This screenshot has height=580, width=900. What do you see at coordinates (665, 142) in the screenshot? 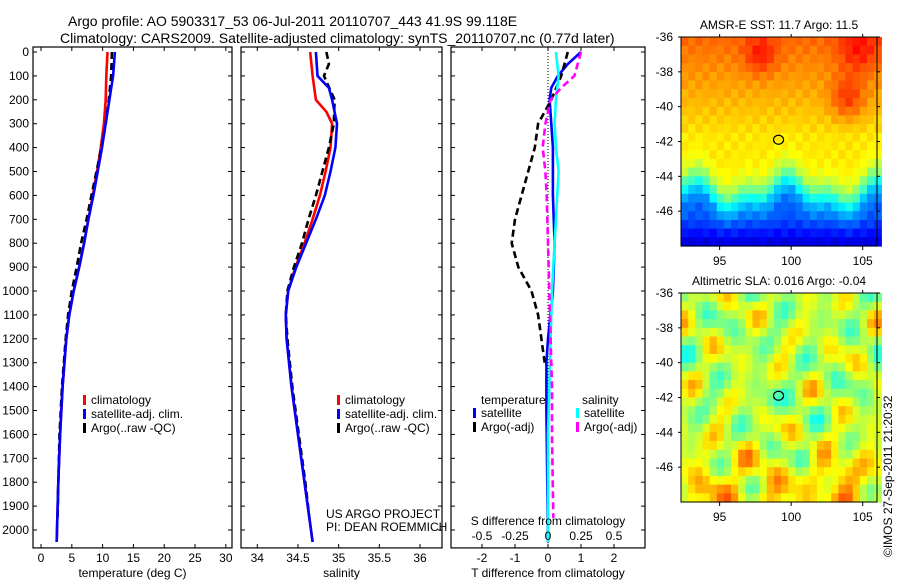
I see `lat-tick-label: -42` at bounding box center [665, 142].